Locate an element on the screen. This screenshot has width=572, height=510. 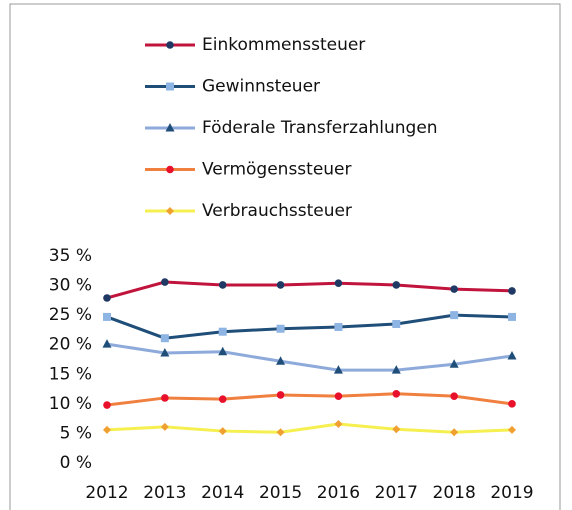
y-tick-label: 30 % is located at coordinates (70, 286).